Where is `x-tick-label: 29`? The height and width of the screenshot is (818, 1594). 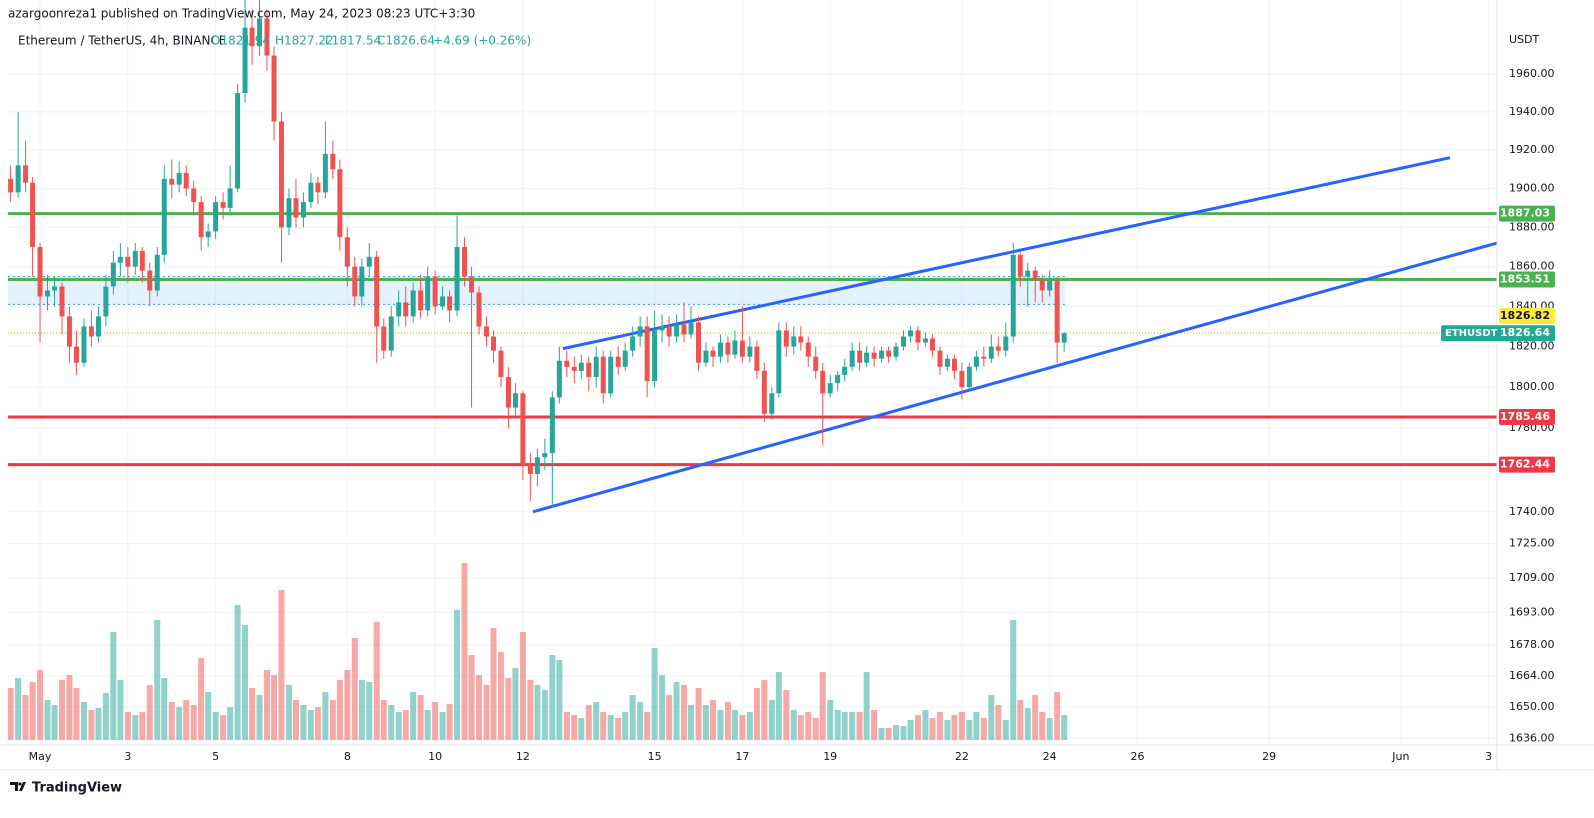
x-tick-label: 29 is located at coordinates (1269, 756).